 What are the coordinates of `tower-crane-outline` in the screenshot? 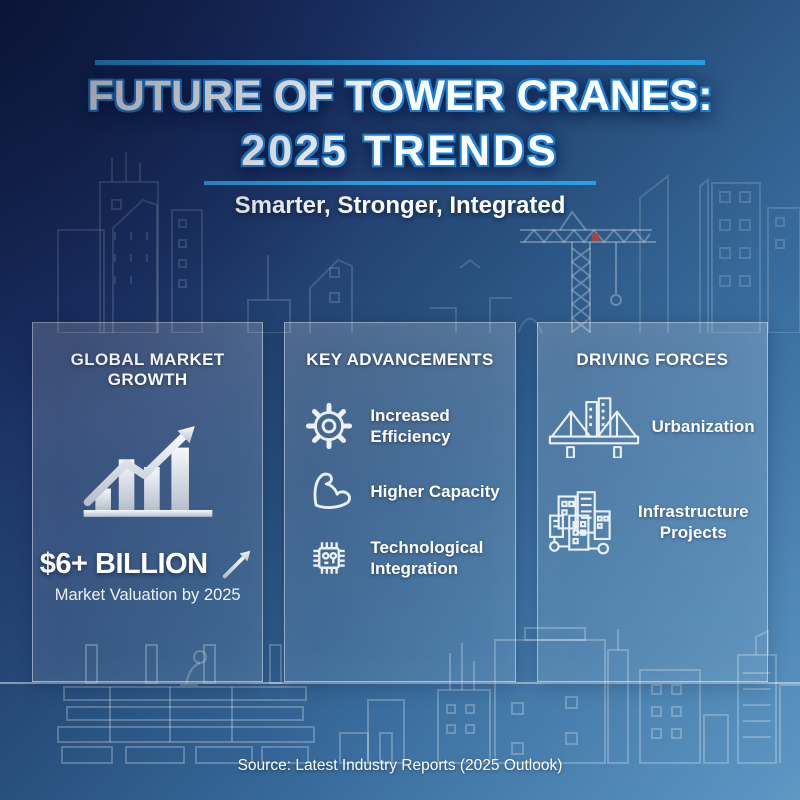 It's located at (588, 271).